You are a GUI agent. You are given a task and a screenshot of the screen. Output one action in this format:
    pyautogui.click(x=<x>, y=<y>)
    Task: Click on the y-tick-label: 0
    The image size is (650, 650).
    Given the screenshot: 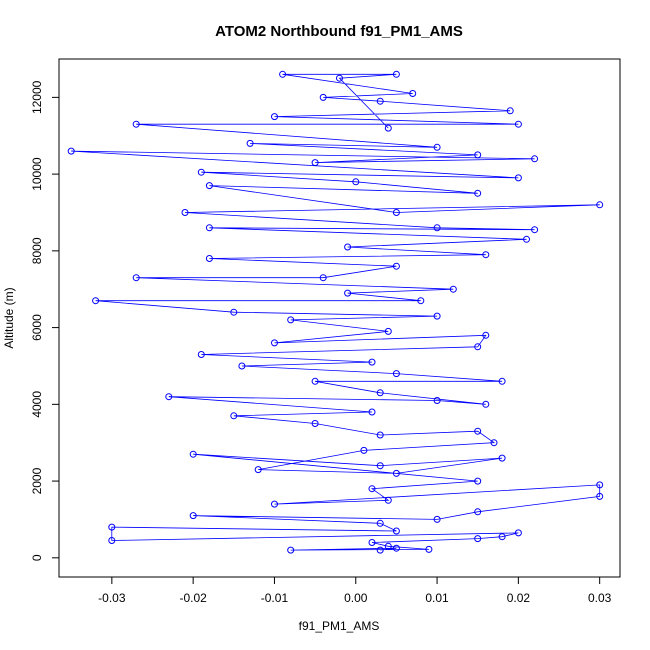 What is the action you would take?
    pyautogui.click(x=37, y=557)
    